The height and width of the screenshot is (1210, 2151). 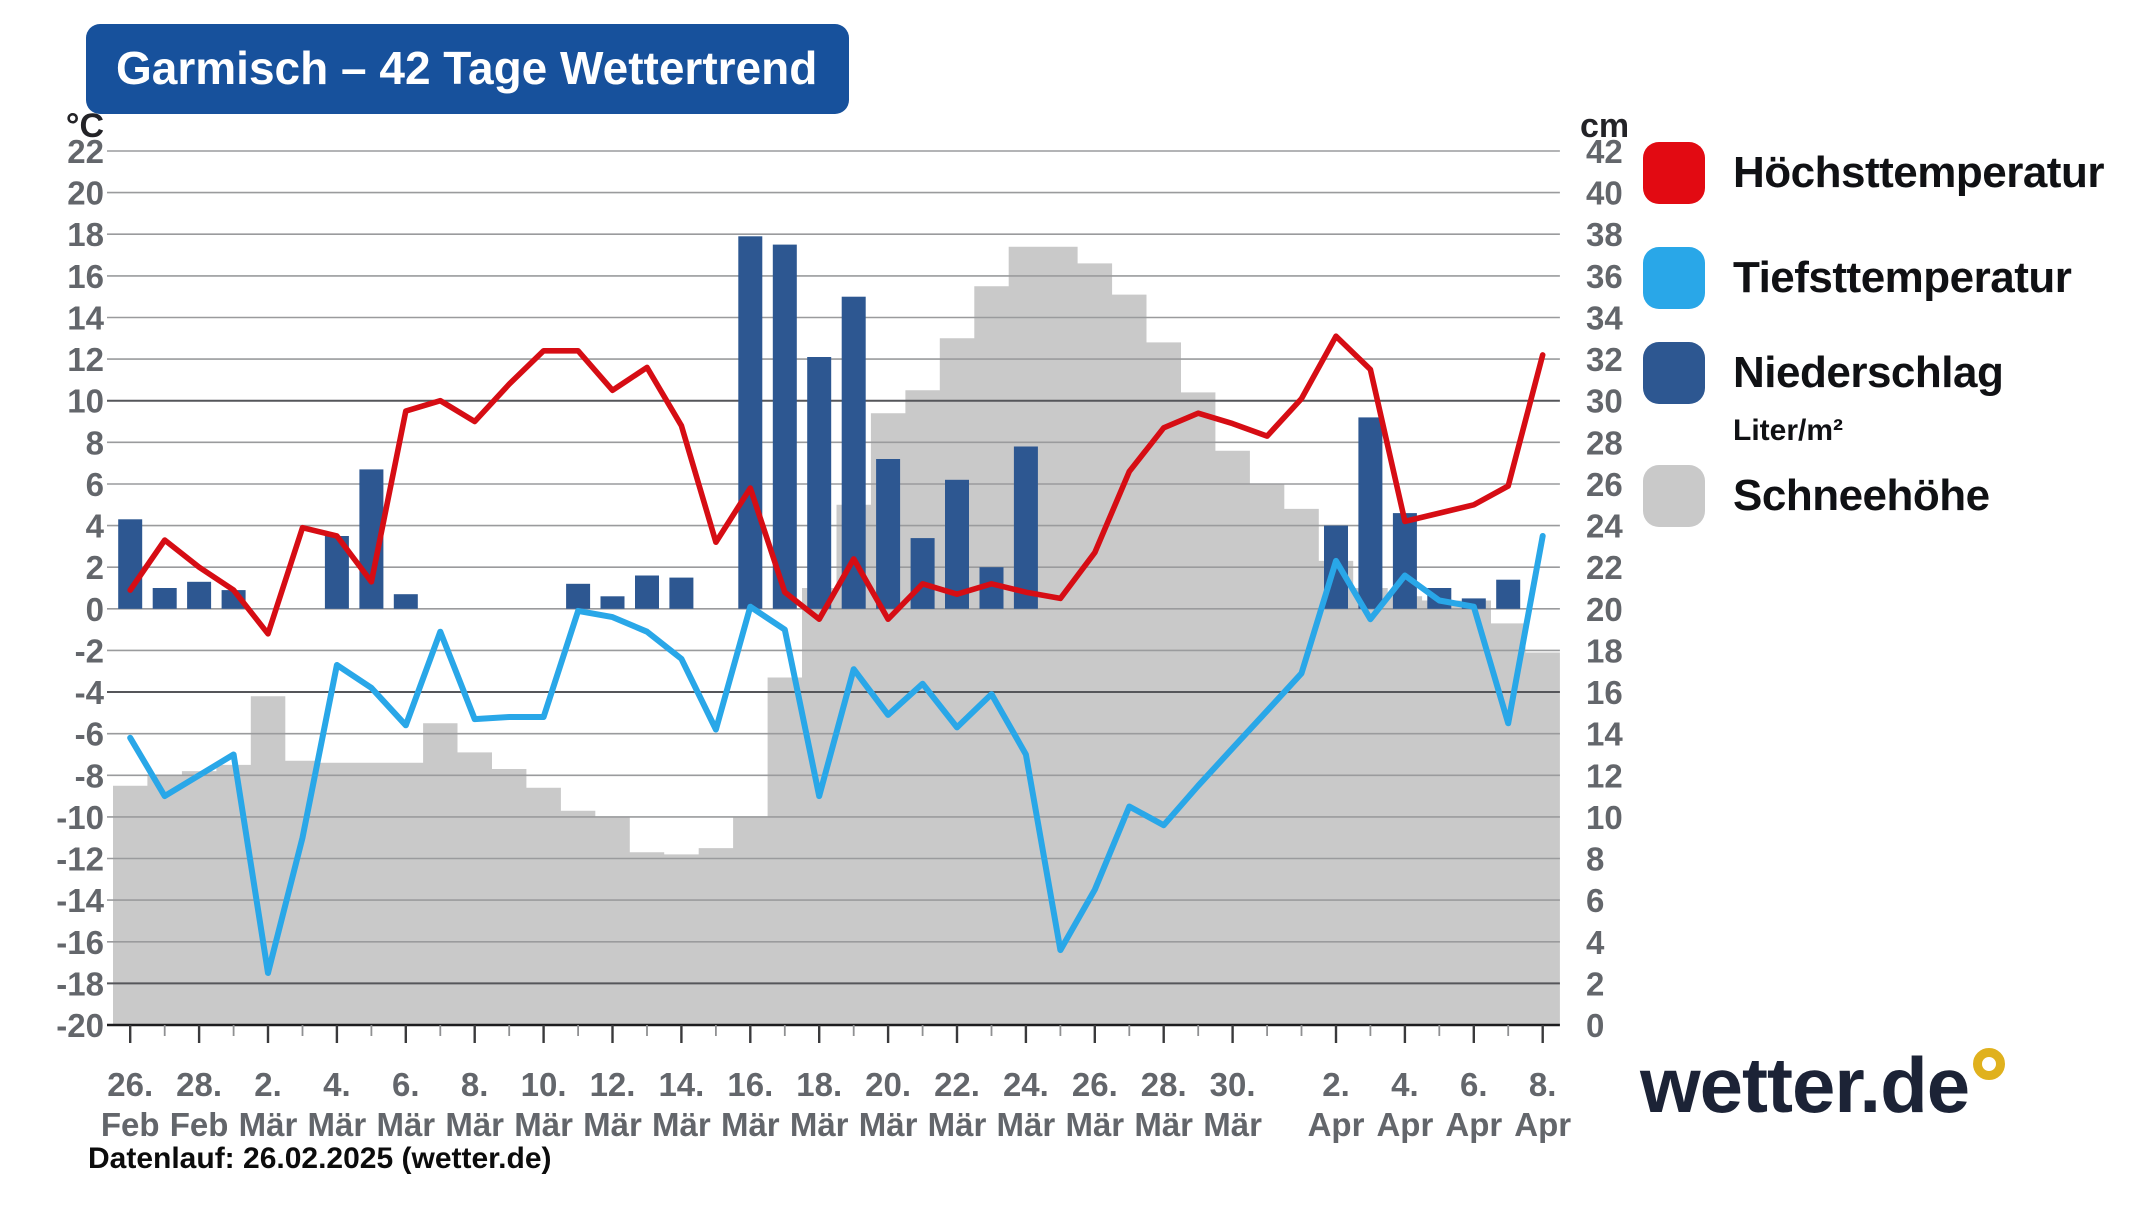 I want to click on y-left-tick-label: -12, so click(x=80, y=859).